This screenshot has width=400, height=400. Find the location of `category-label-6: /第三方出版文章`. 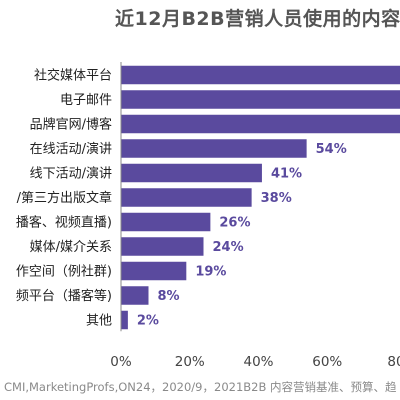

category-label-6: /第三方出版文章 is located at coordinates (64, 198).